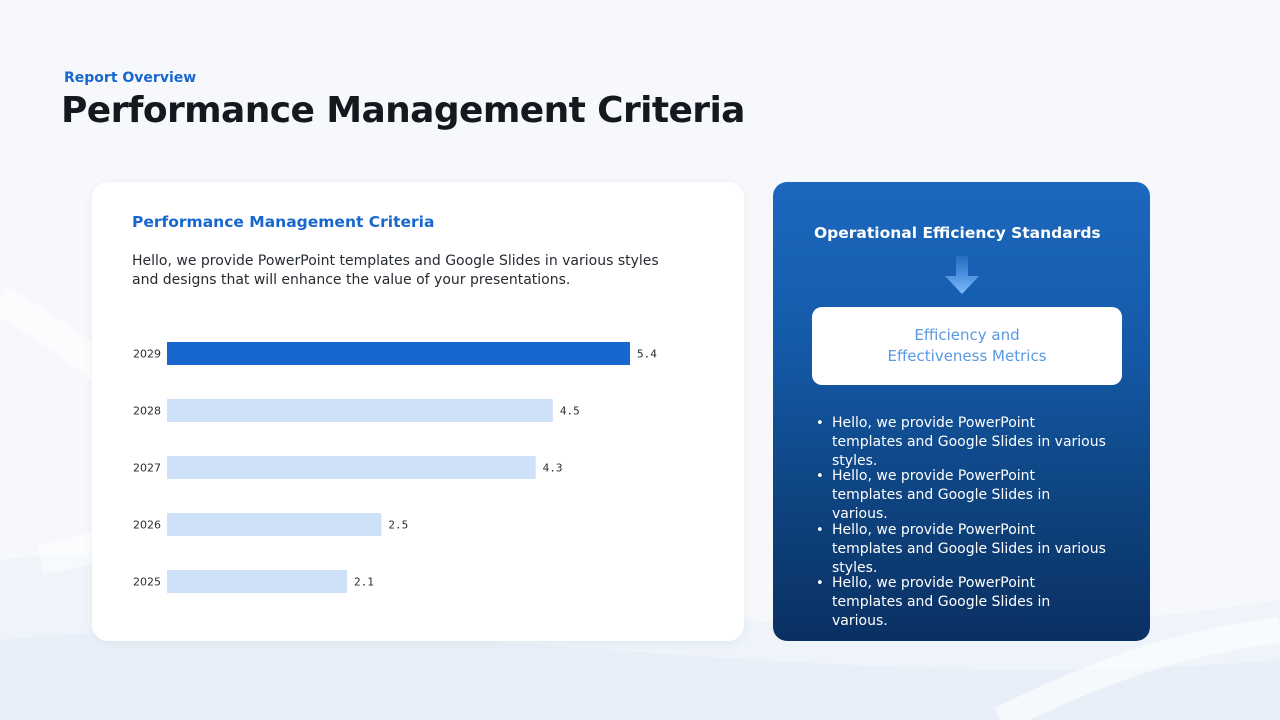 This screenshot has width=1280, height=720. What do you see at coordinates (147, 468) in the screenshot?
I see `category-label: 2027` at bounding box center [147, 468].